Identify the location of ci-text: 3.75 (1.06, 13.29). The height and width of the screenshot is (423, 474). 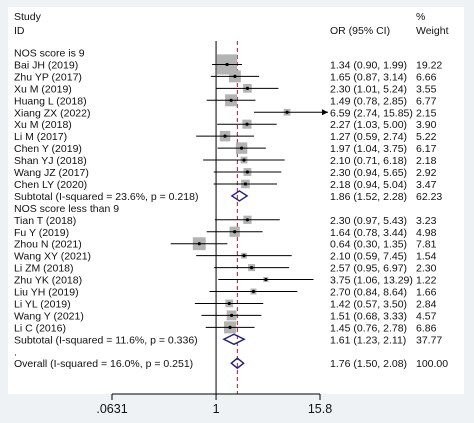
(371, 281).